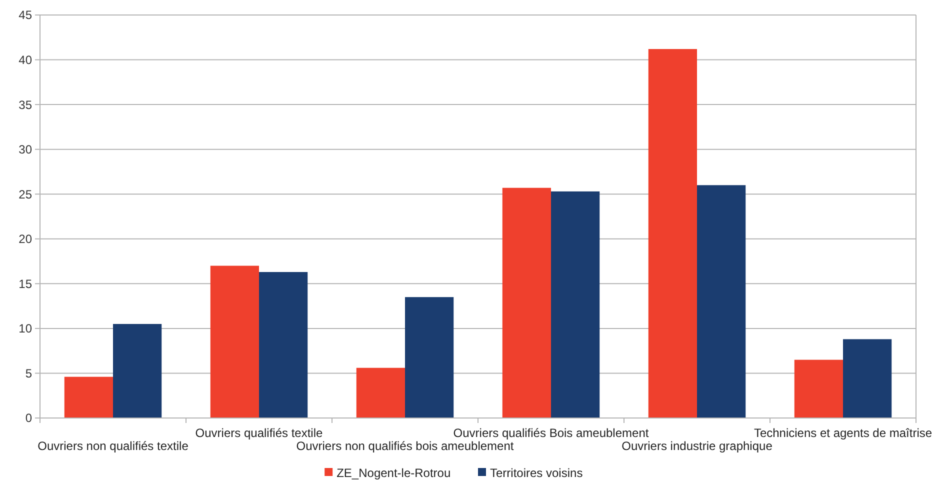  What do you see at coordinates (25, 239) in the screenshot?
I see `y-tick-label: 20` at bounding box center [25, 239].